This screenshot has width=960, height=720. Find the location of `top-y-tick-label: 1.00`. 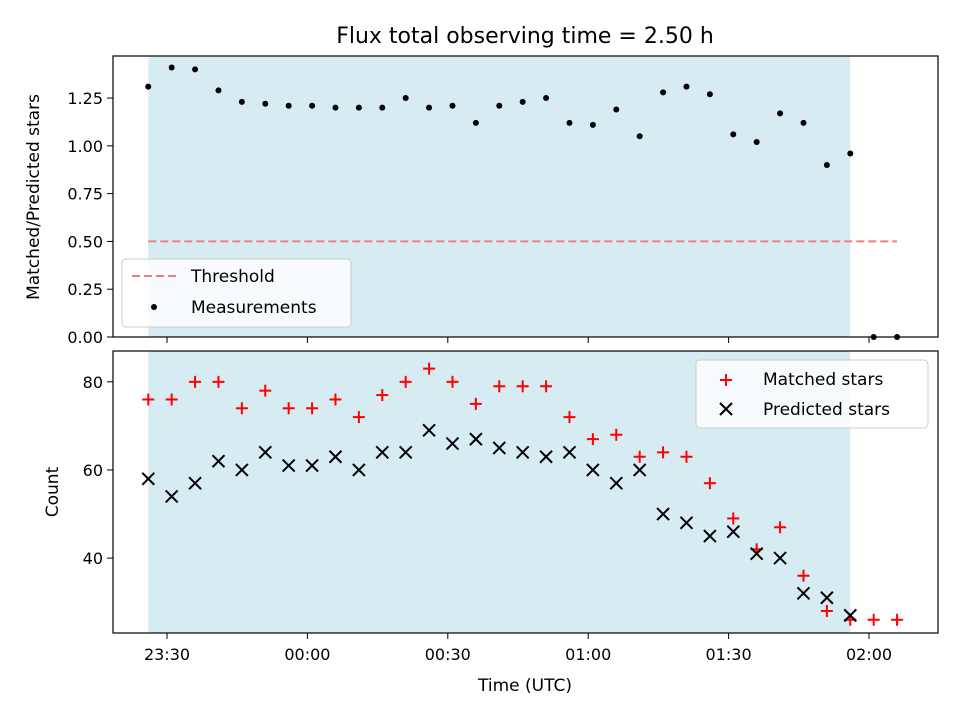

top-y-tick-label: 1.00 is located at coordinates (85, 146).